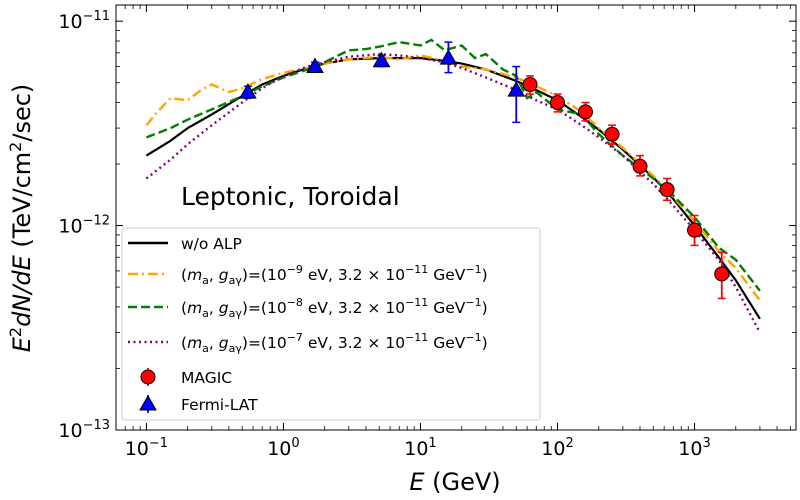 Image resolution: width=800 pixels, height=500 pixels. I want to click on legend-label-1: (ma, gaγ)=(10−9 eV, 3.2 × 10−11 GeV−1), so click(334, 275).